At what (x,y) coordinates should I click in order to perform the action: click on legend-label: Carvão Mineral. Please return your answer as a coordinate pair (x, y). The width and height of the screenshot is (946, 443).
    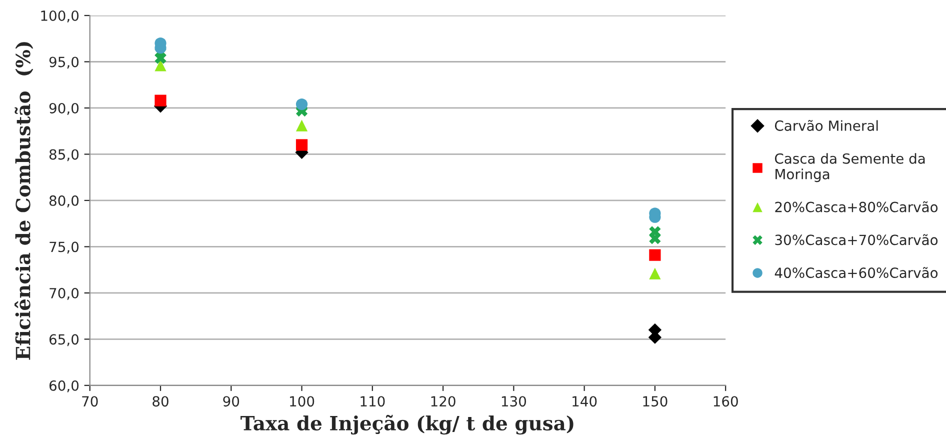
    Looking at the image, I should click on (826, 125).